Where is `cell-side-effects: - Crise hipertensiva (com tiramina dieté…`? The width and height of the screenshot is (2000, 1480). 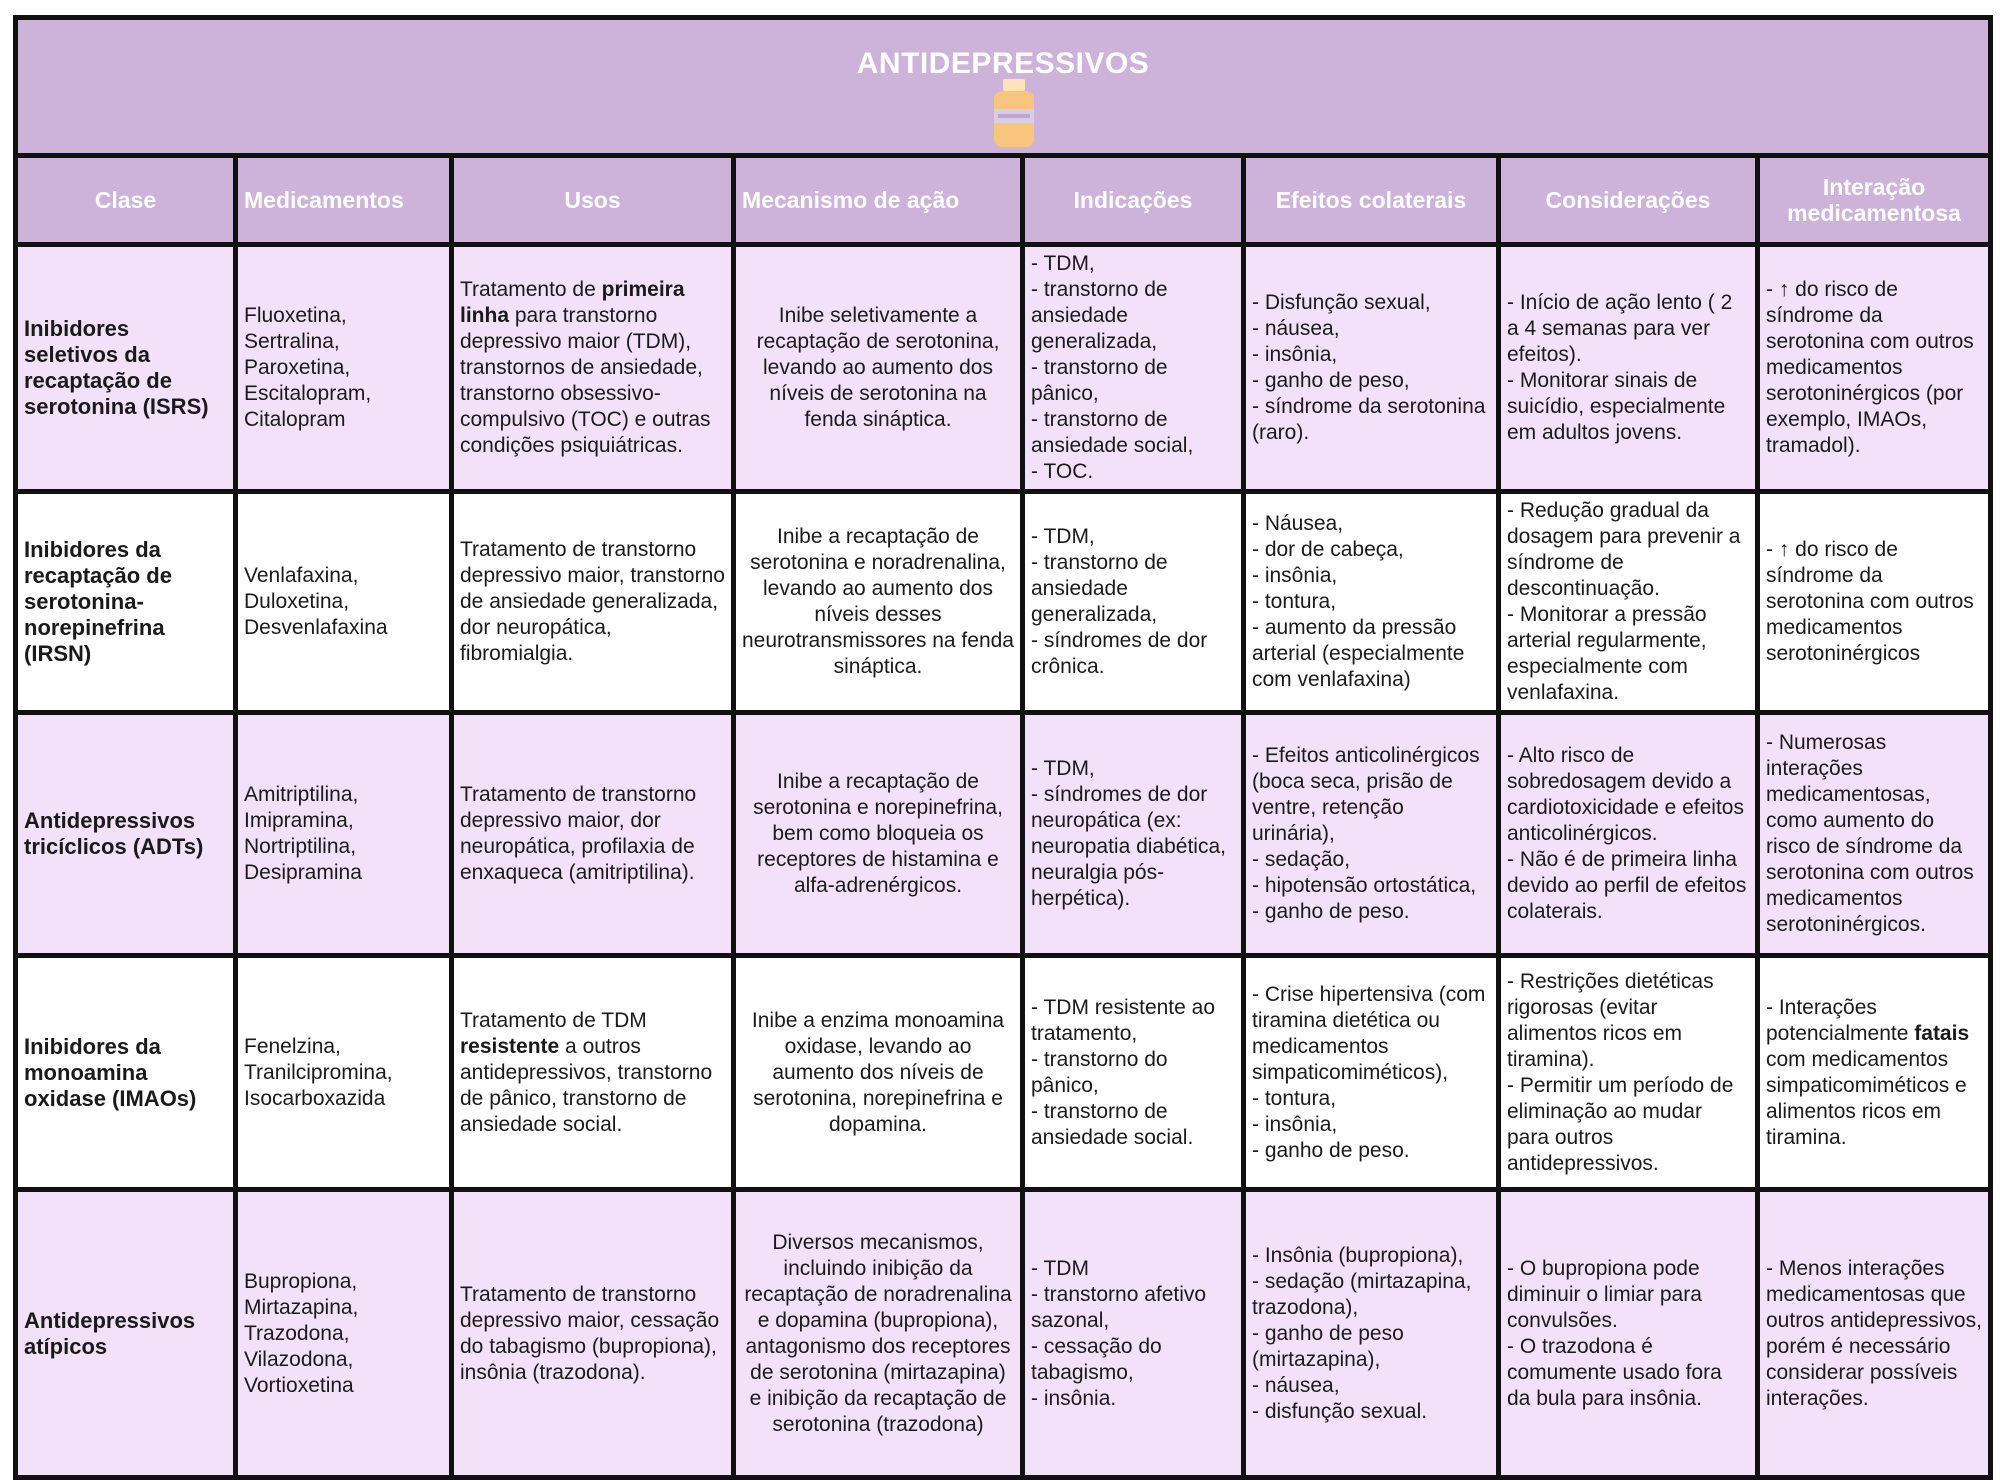 cell-side-effects: - Crise hipertensiva (com tiramina dieté… is located at coordinates (1371, 1073).